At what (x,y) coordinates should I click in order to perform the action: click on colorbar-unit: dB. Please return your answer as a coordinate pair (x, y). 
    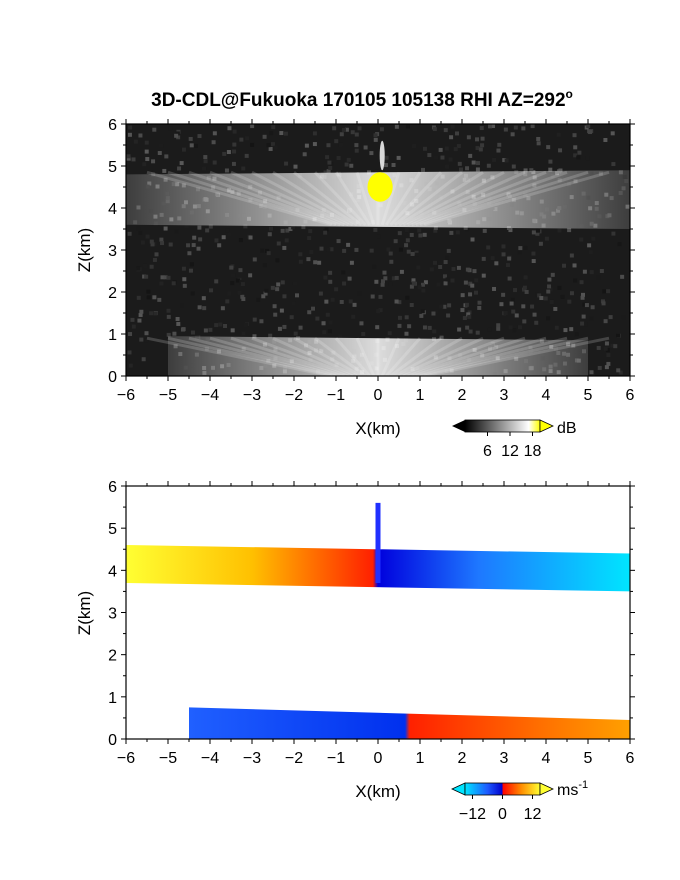
    Looking at the image, I should click on (567, 428).